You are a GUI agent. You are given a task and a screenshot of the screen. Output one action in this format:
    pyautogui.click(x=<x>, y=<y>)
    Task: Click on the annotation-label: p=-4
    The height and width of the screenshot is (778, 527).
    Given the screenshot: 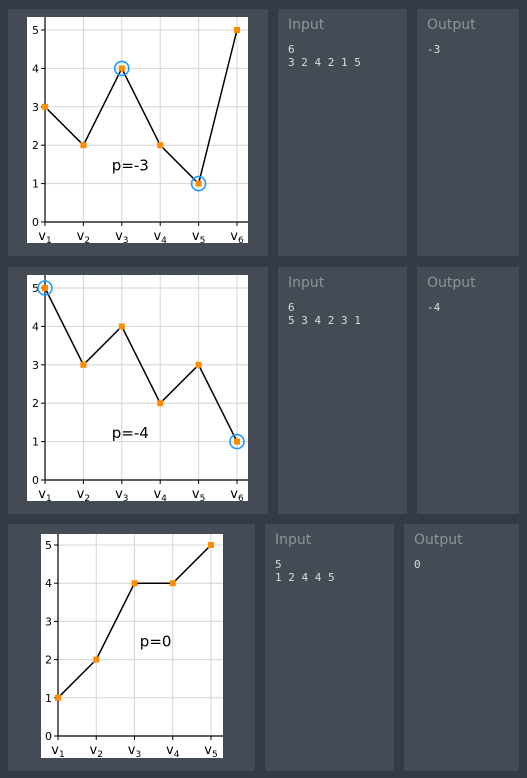 What is the action you would take?
    pyautogui.click(x=130, y=433)
    